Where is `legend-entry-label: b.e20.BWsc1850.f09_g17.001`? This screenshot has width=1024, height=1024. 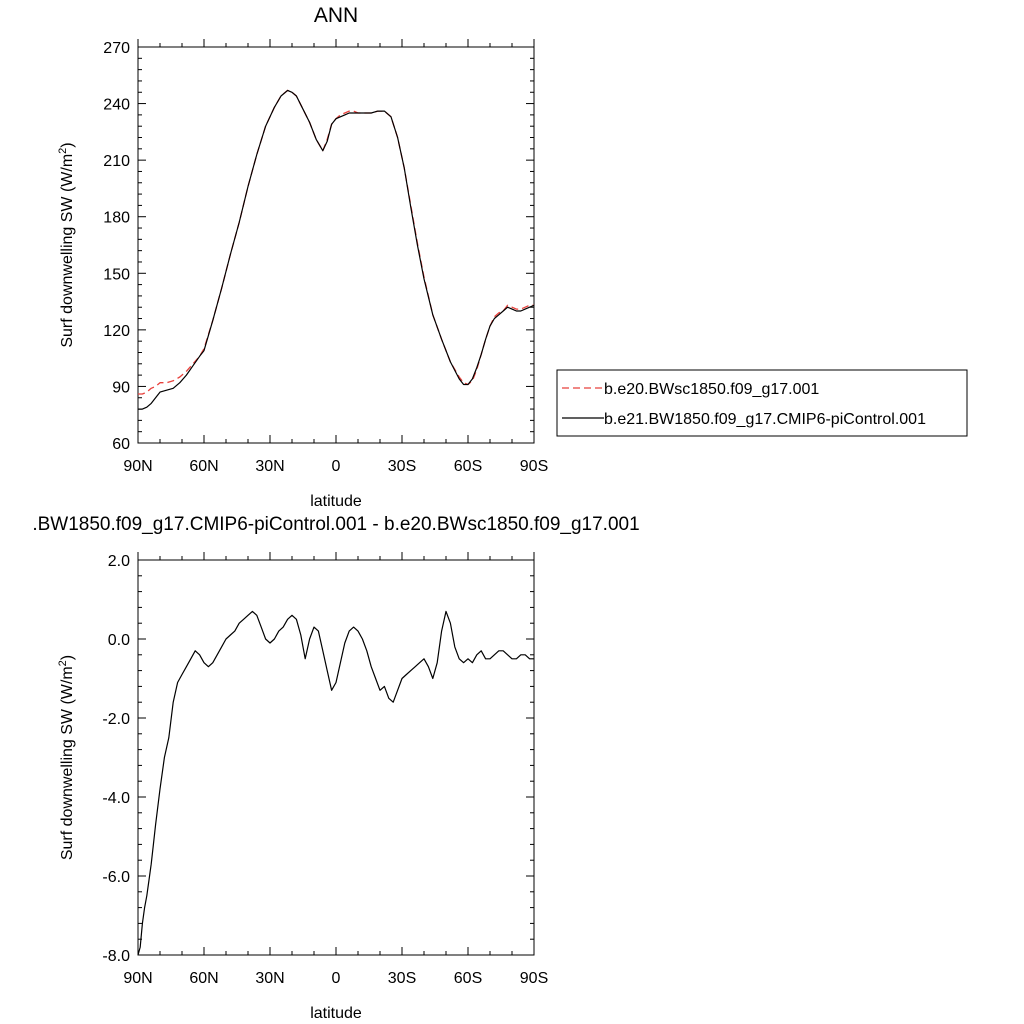
legend-entry-label: b.e20.BWsc1850.f09_g17.001 is located at coordinates (711, 389).